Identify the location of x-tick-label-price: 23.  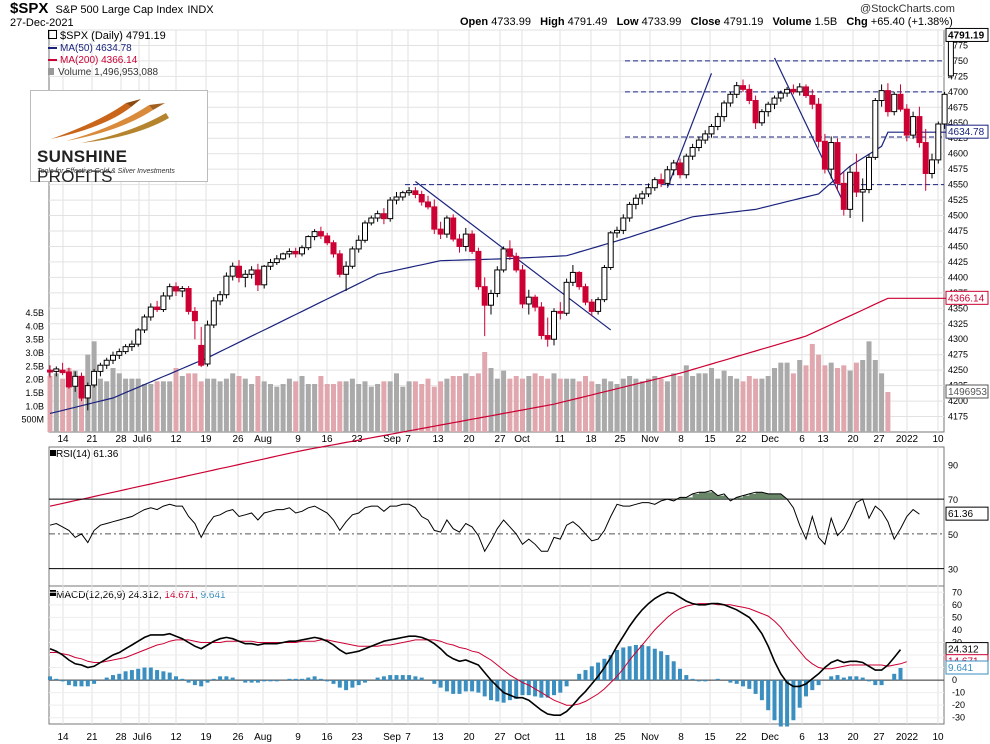
(357, 439).